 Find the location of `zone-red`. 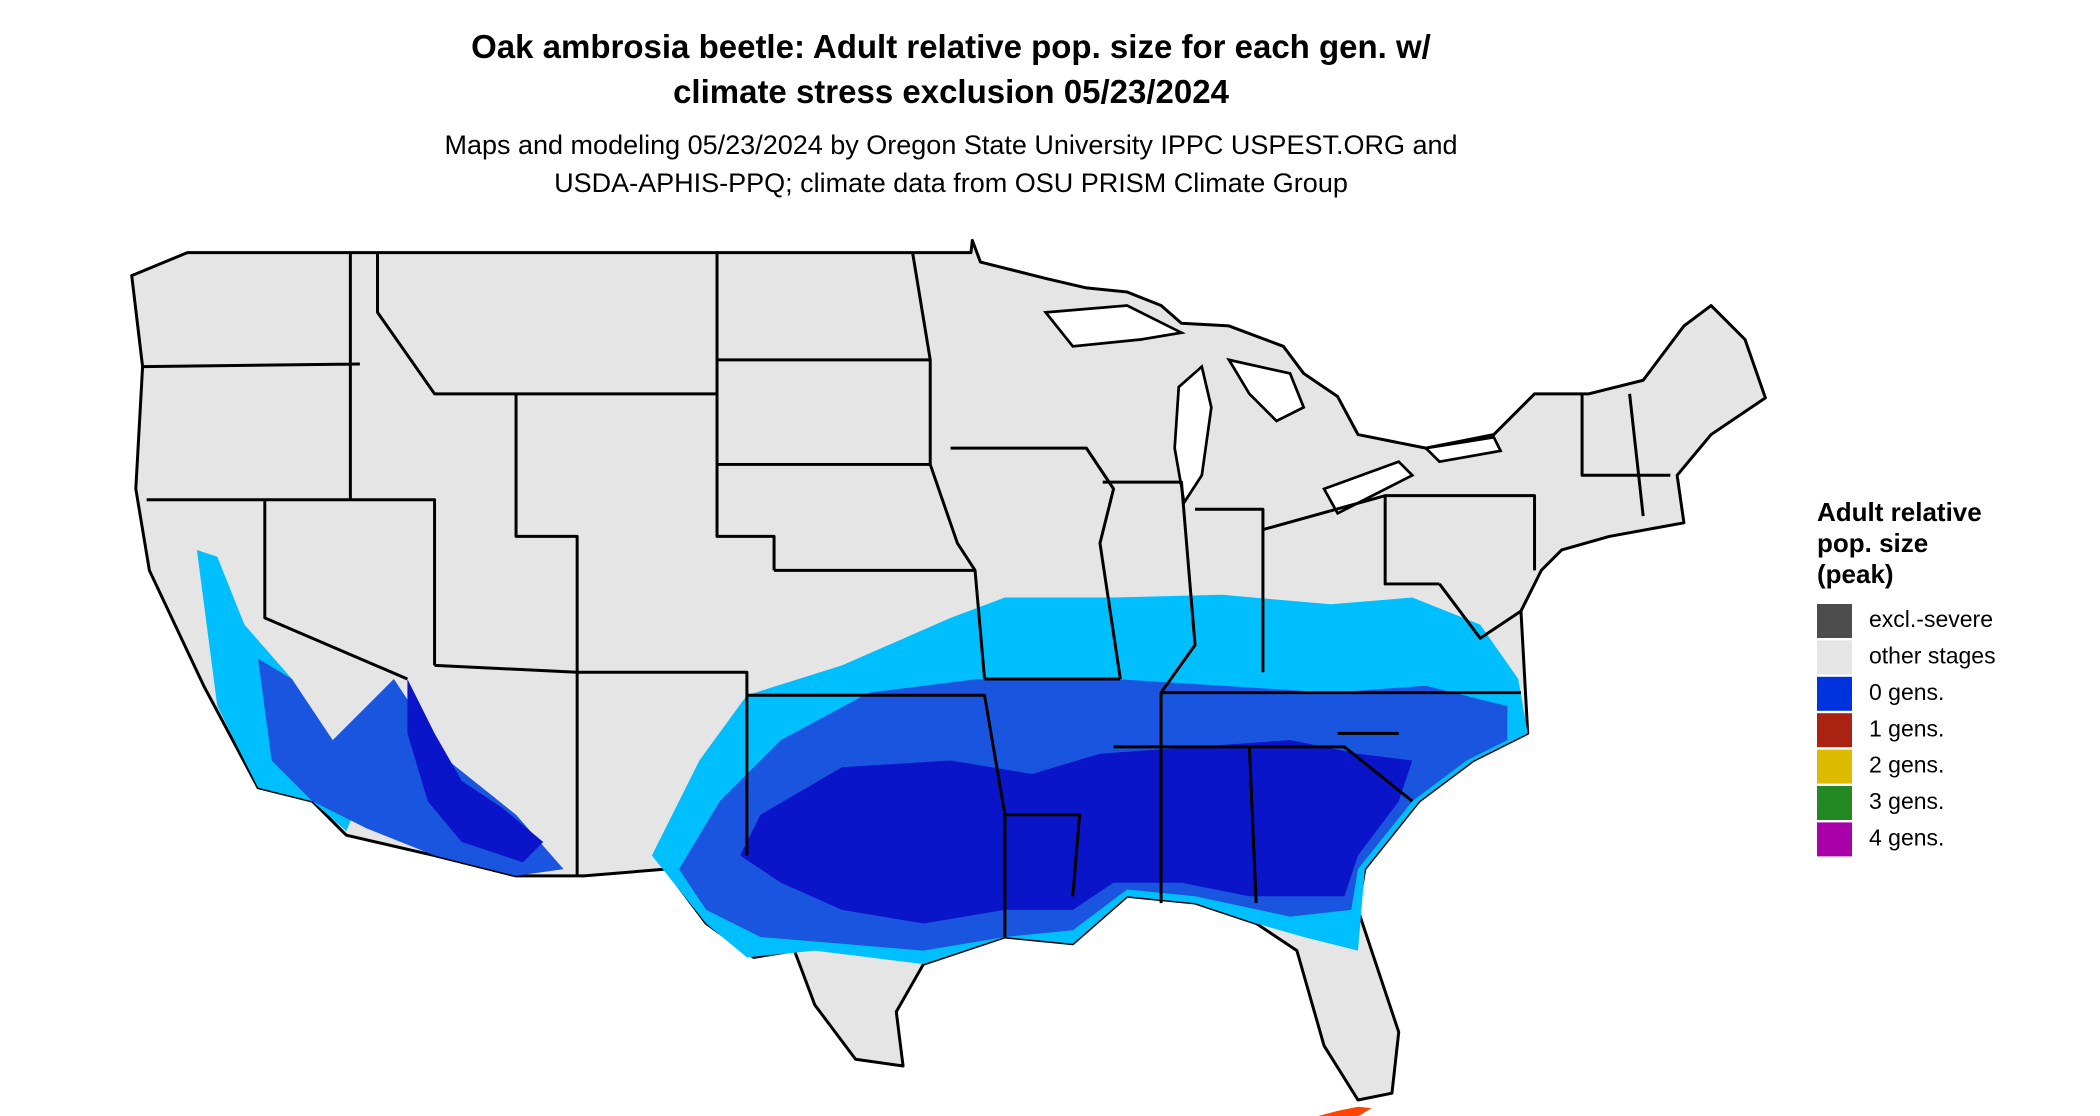

zone-red is located at coordinates (1345, 1111).